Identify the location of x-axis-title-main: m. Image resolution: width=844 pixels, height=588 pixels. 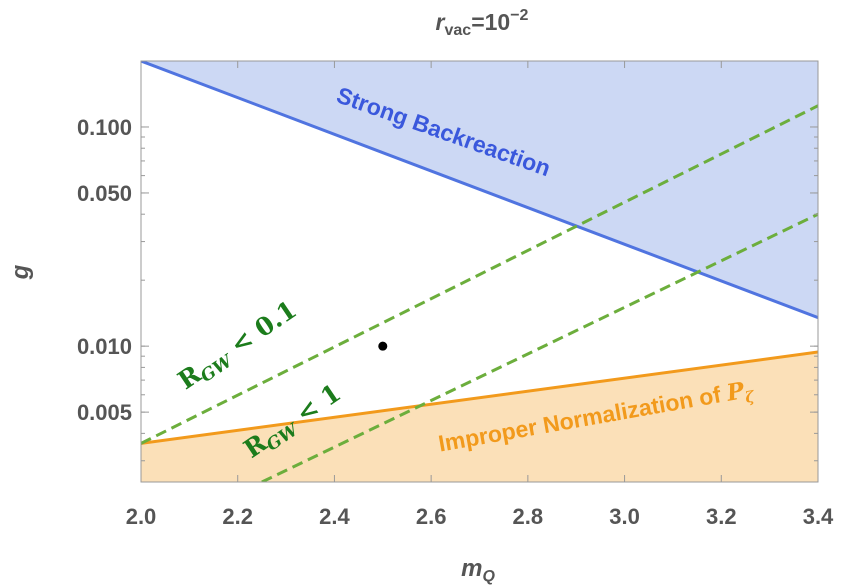
(471, 568).